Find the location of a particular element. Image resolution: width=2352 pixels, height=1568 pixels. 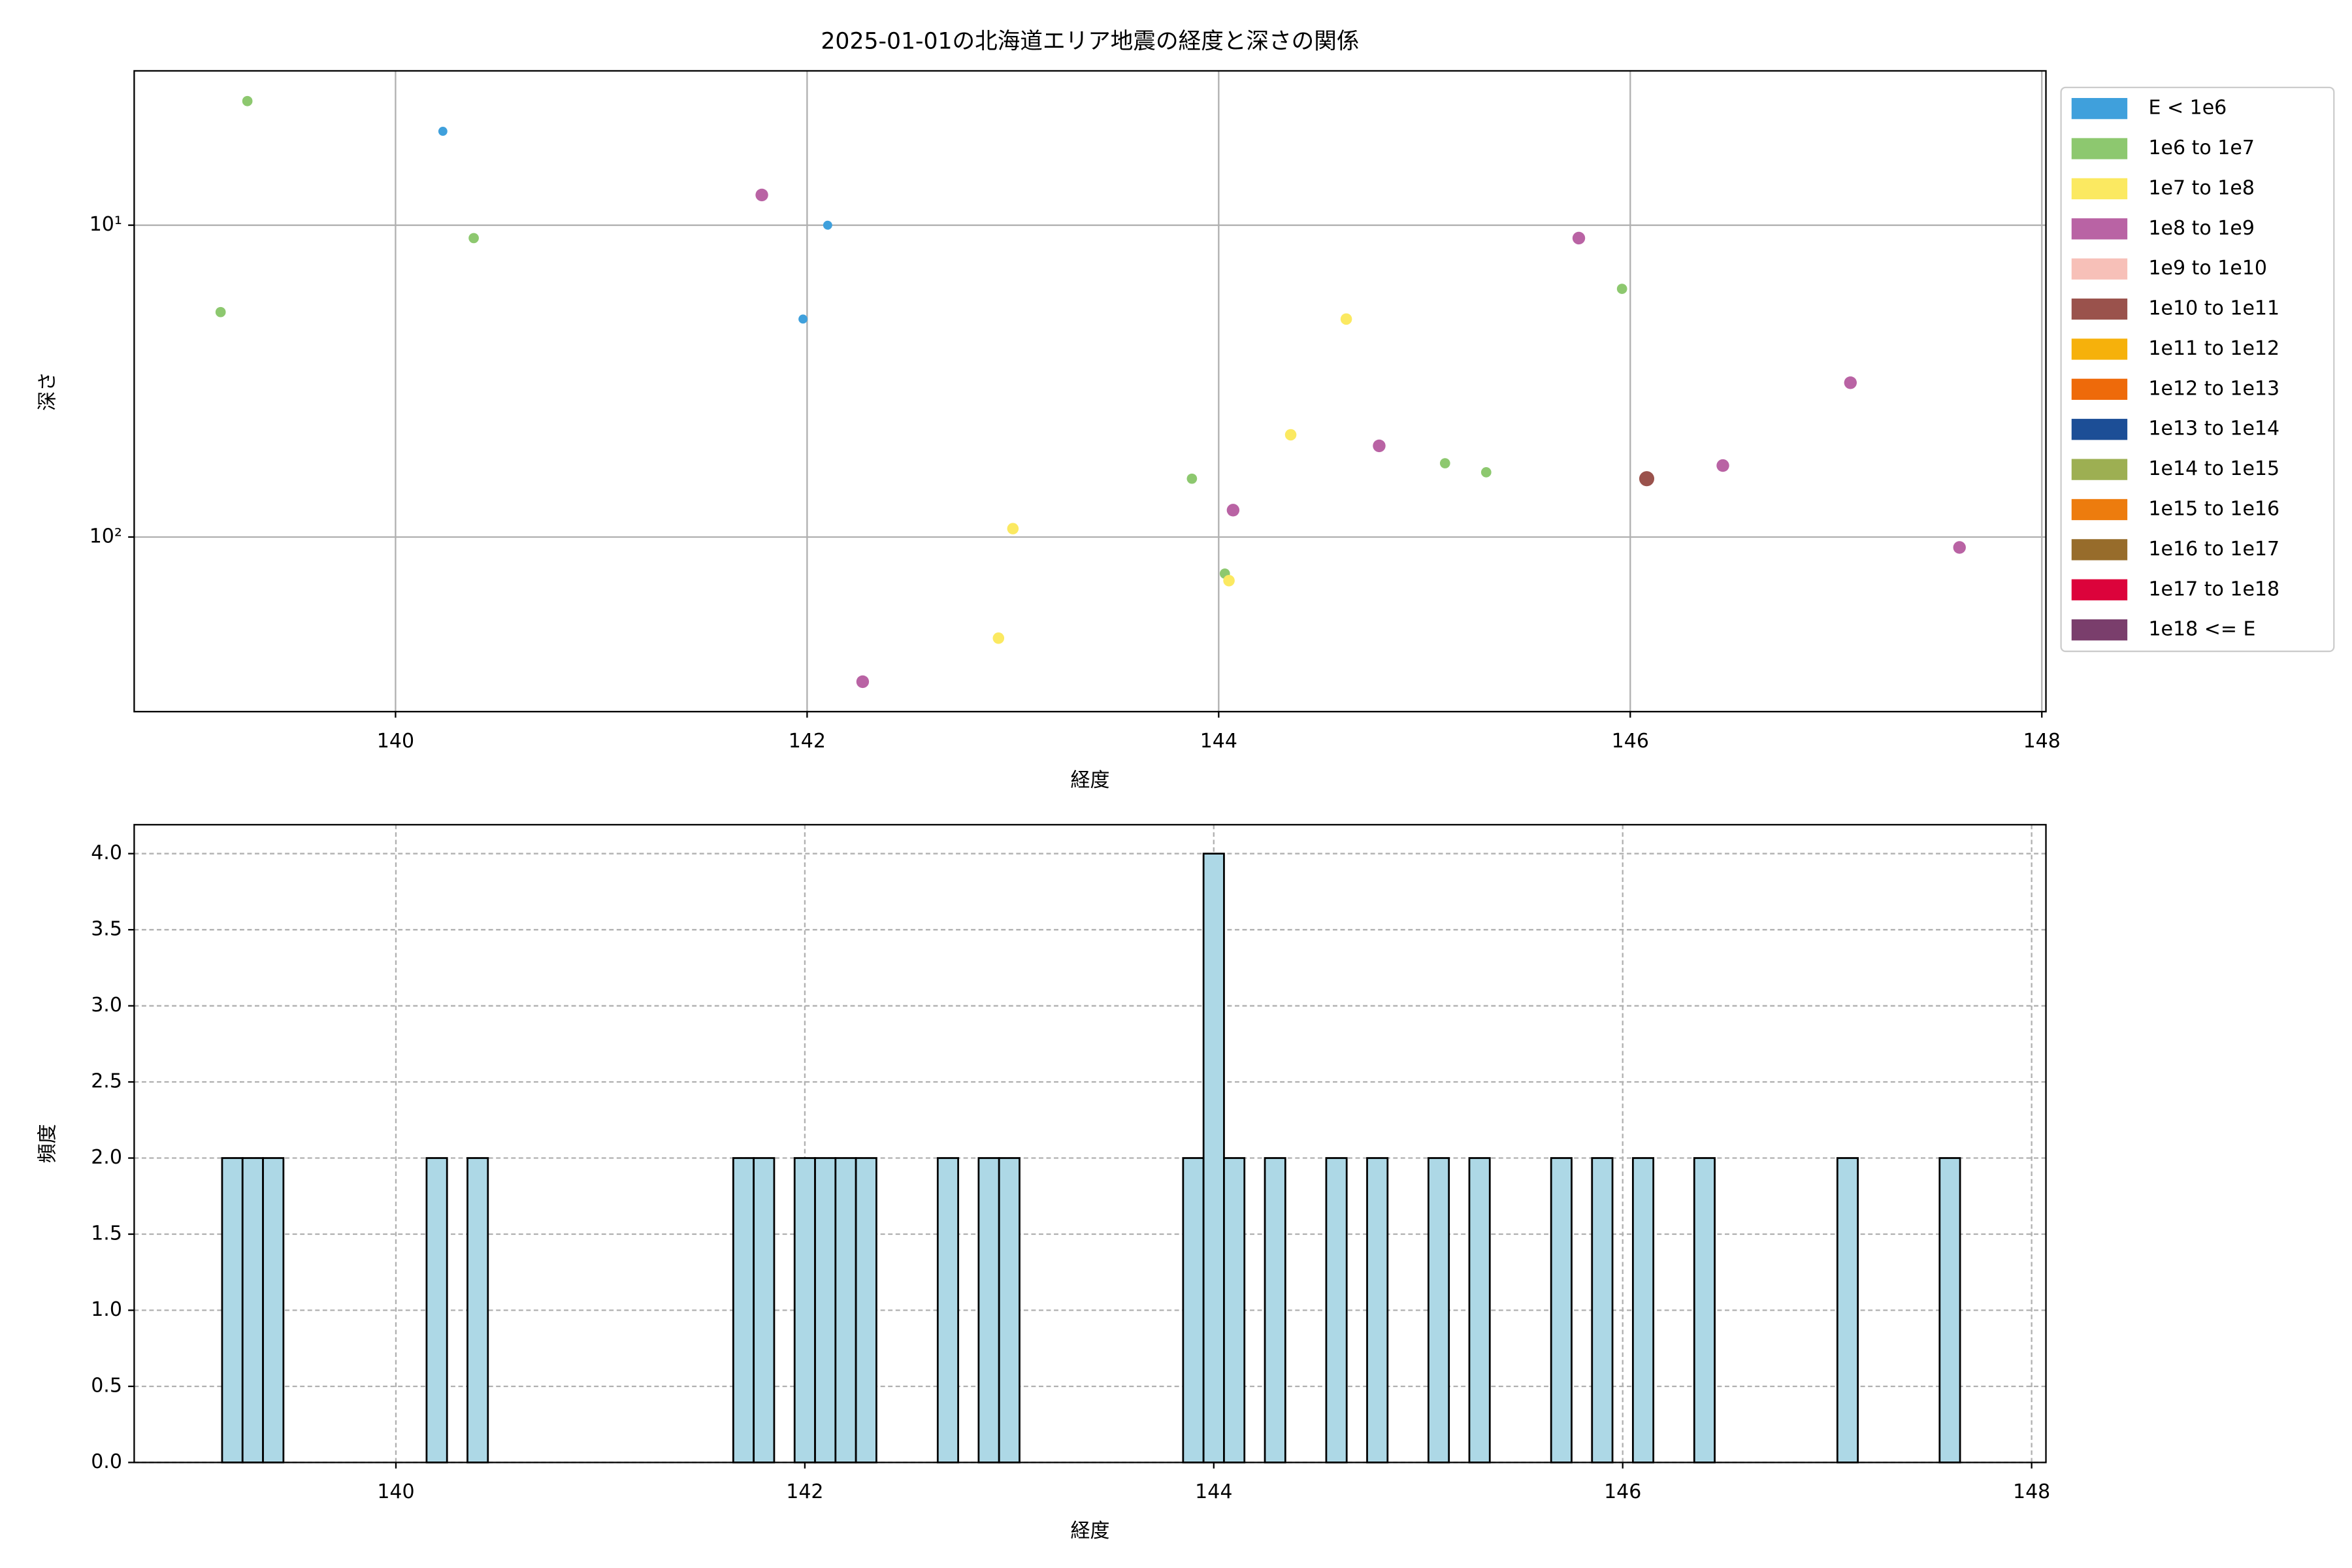

legend-label: 1e9 to 1e10 is located at coordinates (2207, 268).